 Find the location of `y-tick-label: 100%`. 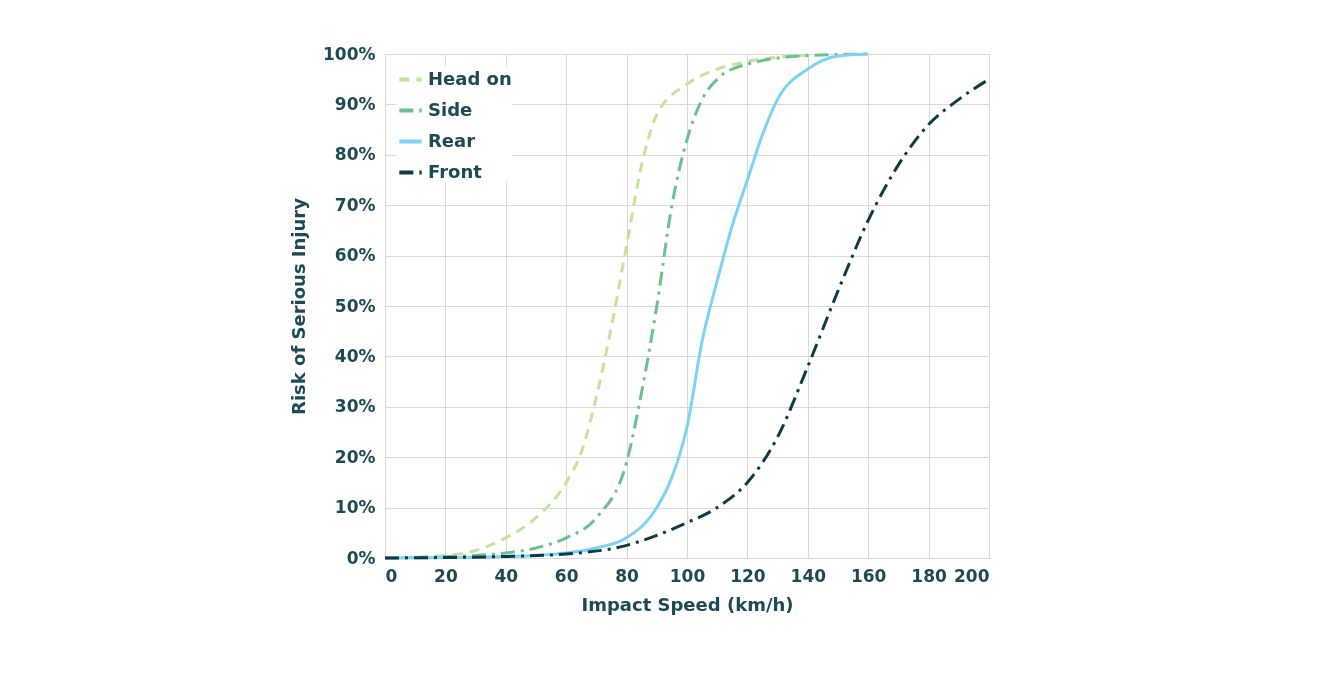

y-tick-label: 100% is located at coordinates (349, 53).